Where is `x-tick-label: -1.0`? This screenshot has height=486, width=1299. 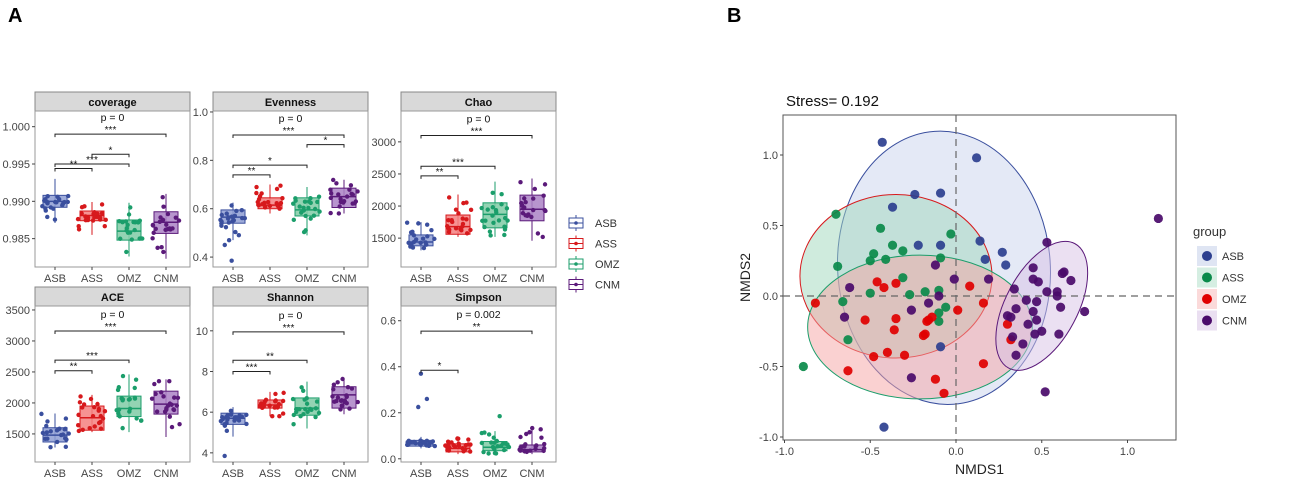 x-tick-label: -1.0 is located at coordinates (784, 452).